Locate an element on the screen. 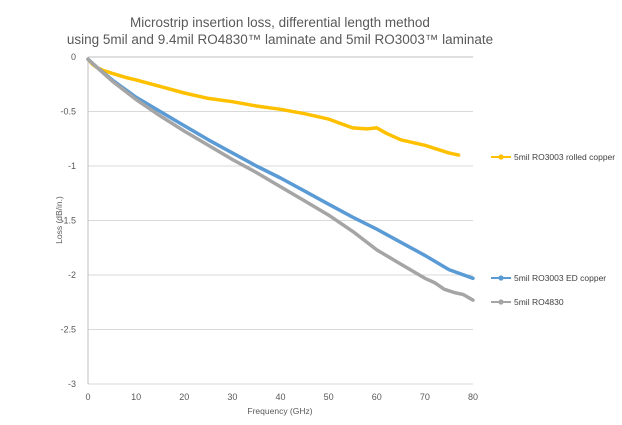 This screenshot has width=622, height=425. y-tick-label: -3 is located at coordinates (72, 384).